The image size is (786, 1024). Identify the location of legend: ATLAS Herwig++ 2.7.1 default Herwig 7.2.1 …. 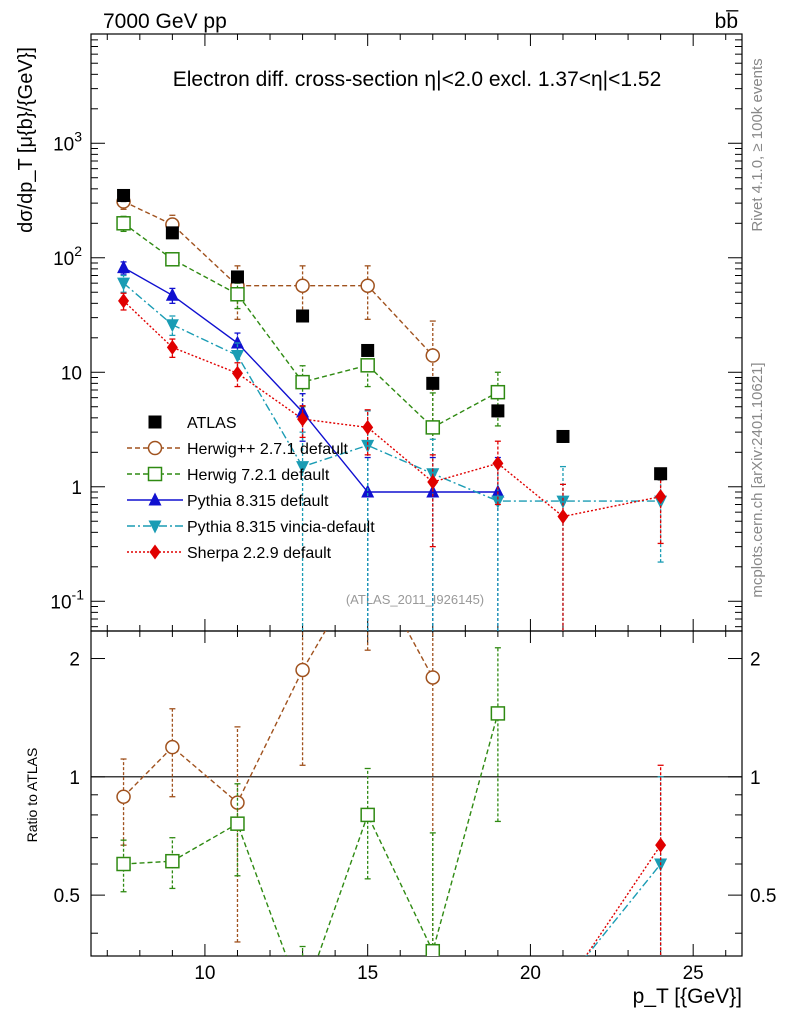
(251, 488).